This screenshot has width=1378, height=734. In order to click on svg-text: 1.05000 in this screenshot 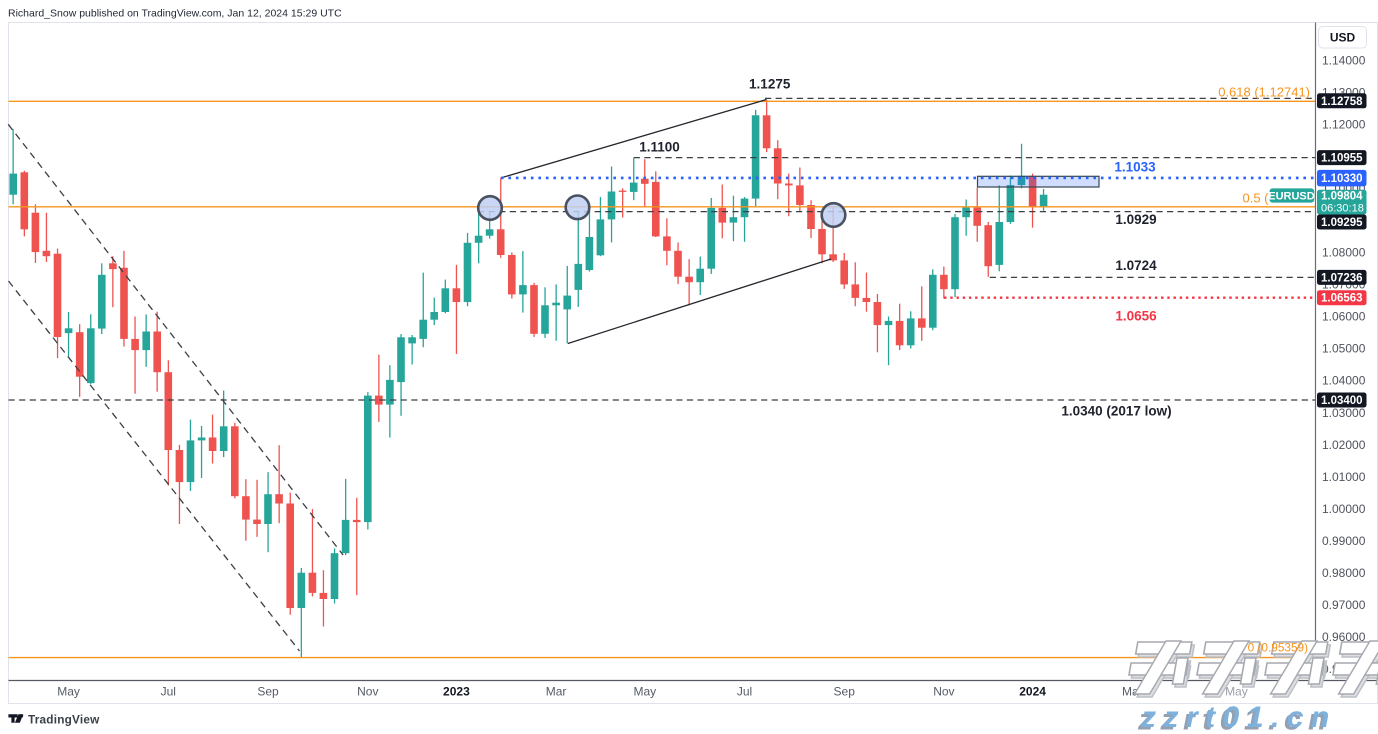, I will do `click(1344, 349)`.